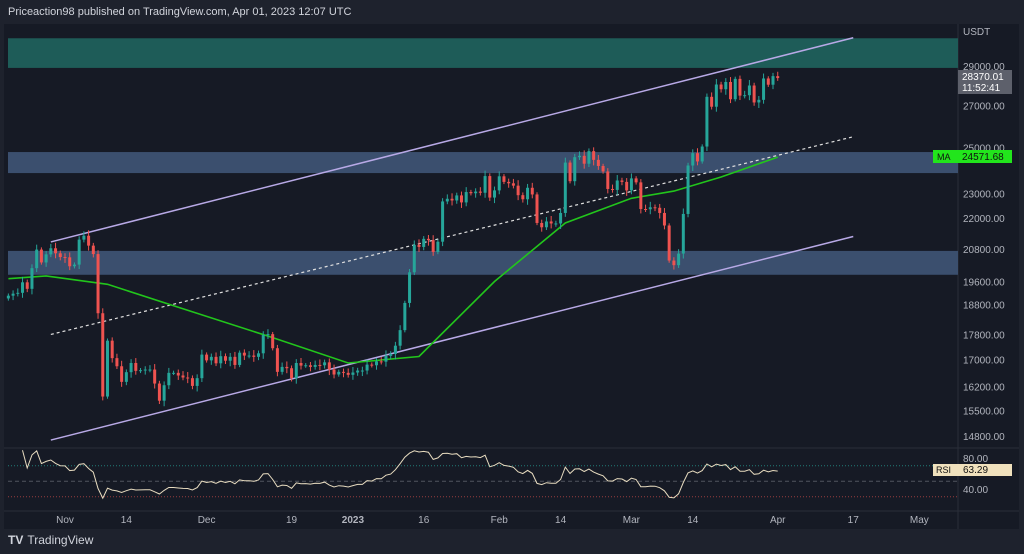  I want to click on time-axis: Nov 14 Dec 19 2023 16 Feb 14 Mar 14 Apr 17 May, so click(492, 520).